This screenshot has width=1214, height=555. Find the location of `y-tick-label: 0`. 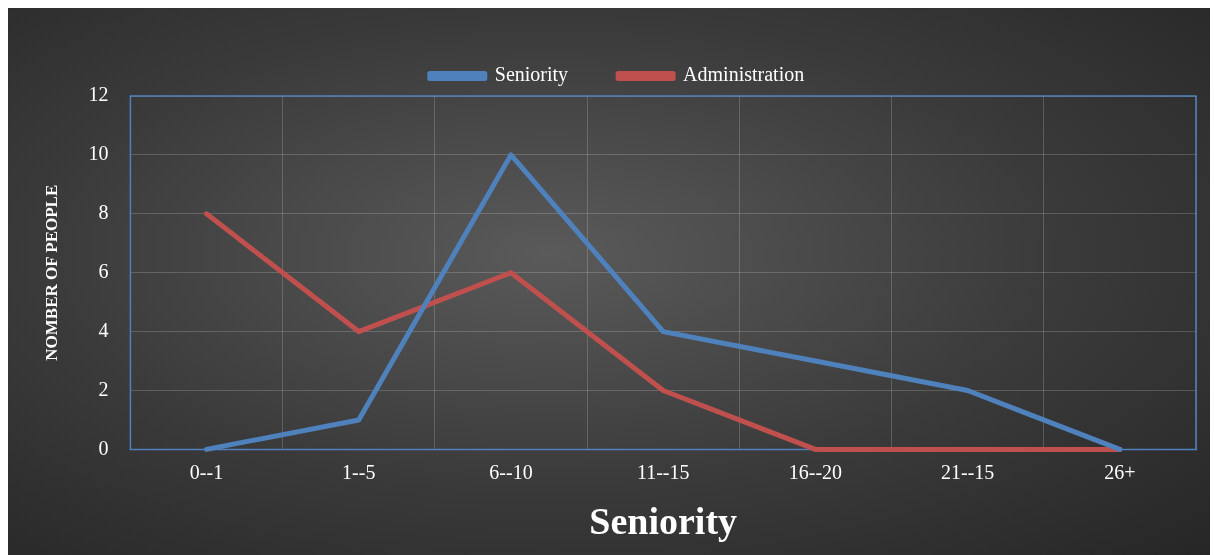

y-tick-label: 0 is located at coordinates (103, 447).